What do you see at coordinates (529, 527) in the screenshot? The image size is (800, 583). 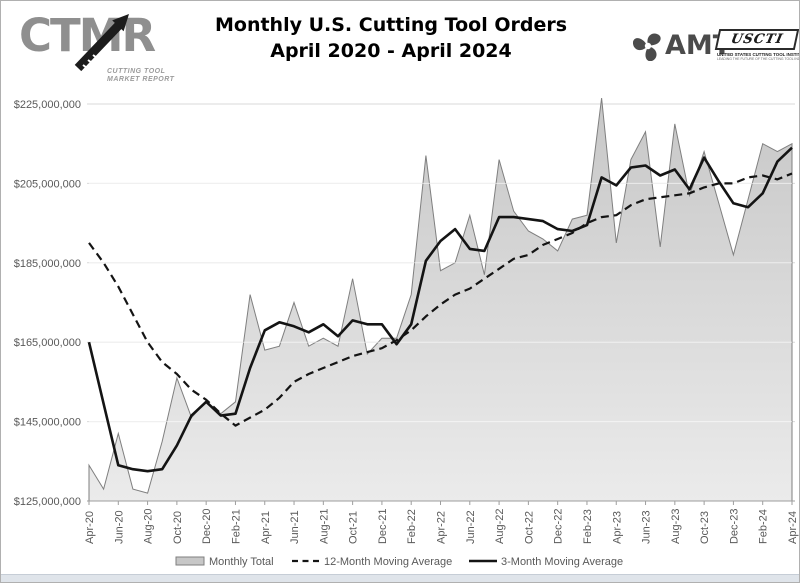 I see `x-axis-label: Oct-22` at bounding box center [529, 527].